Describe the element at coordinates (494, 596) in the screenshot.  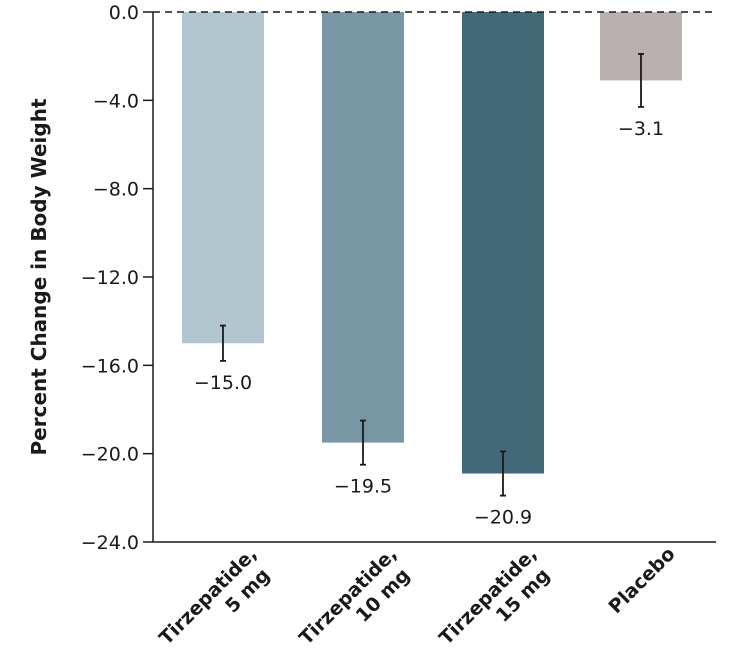
I see `category-label: Tirzepatide,15 mg` at that location.